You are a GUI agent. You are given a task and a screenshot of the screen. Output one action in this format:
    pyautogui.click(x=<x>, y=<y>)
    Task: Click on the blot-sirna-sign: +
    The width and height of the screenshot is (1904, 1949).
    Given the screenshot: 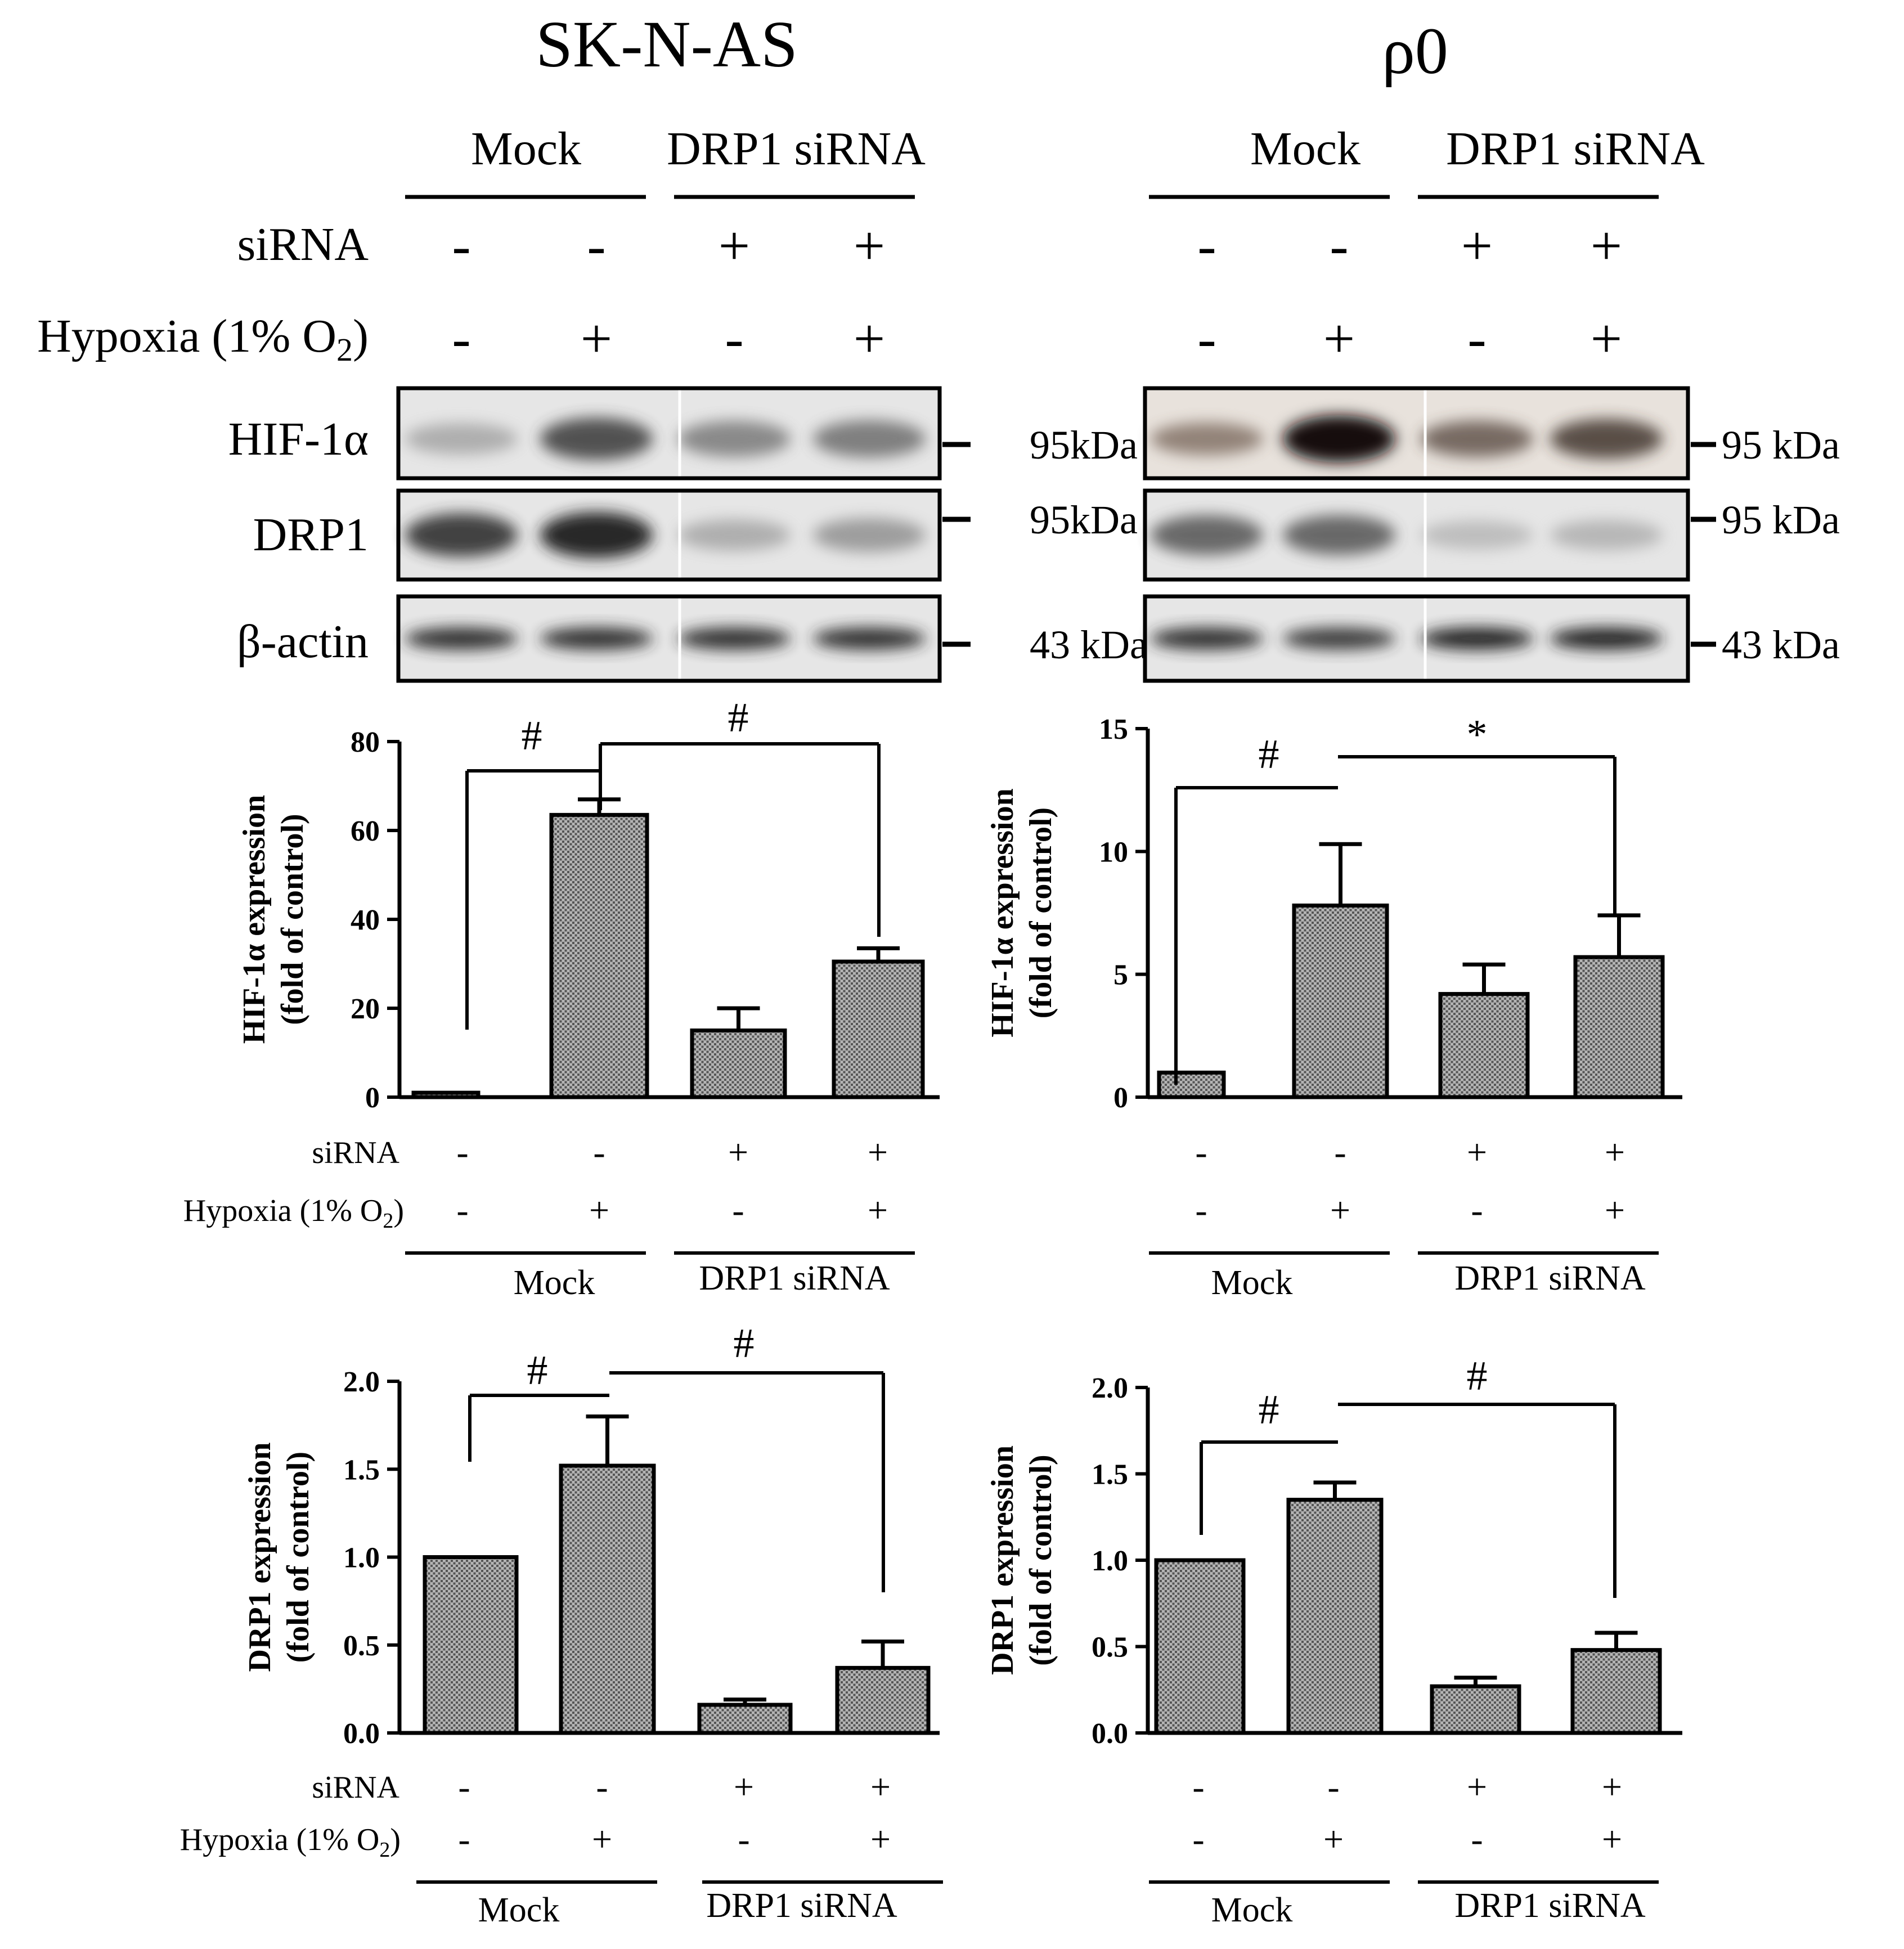 What is the action you would take?
    pyautogui.click(x=734, y=245)
    